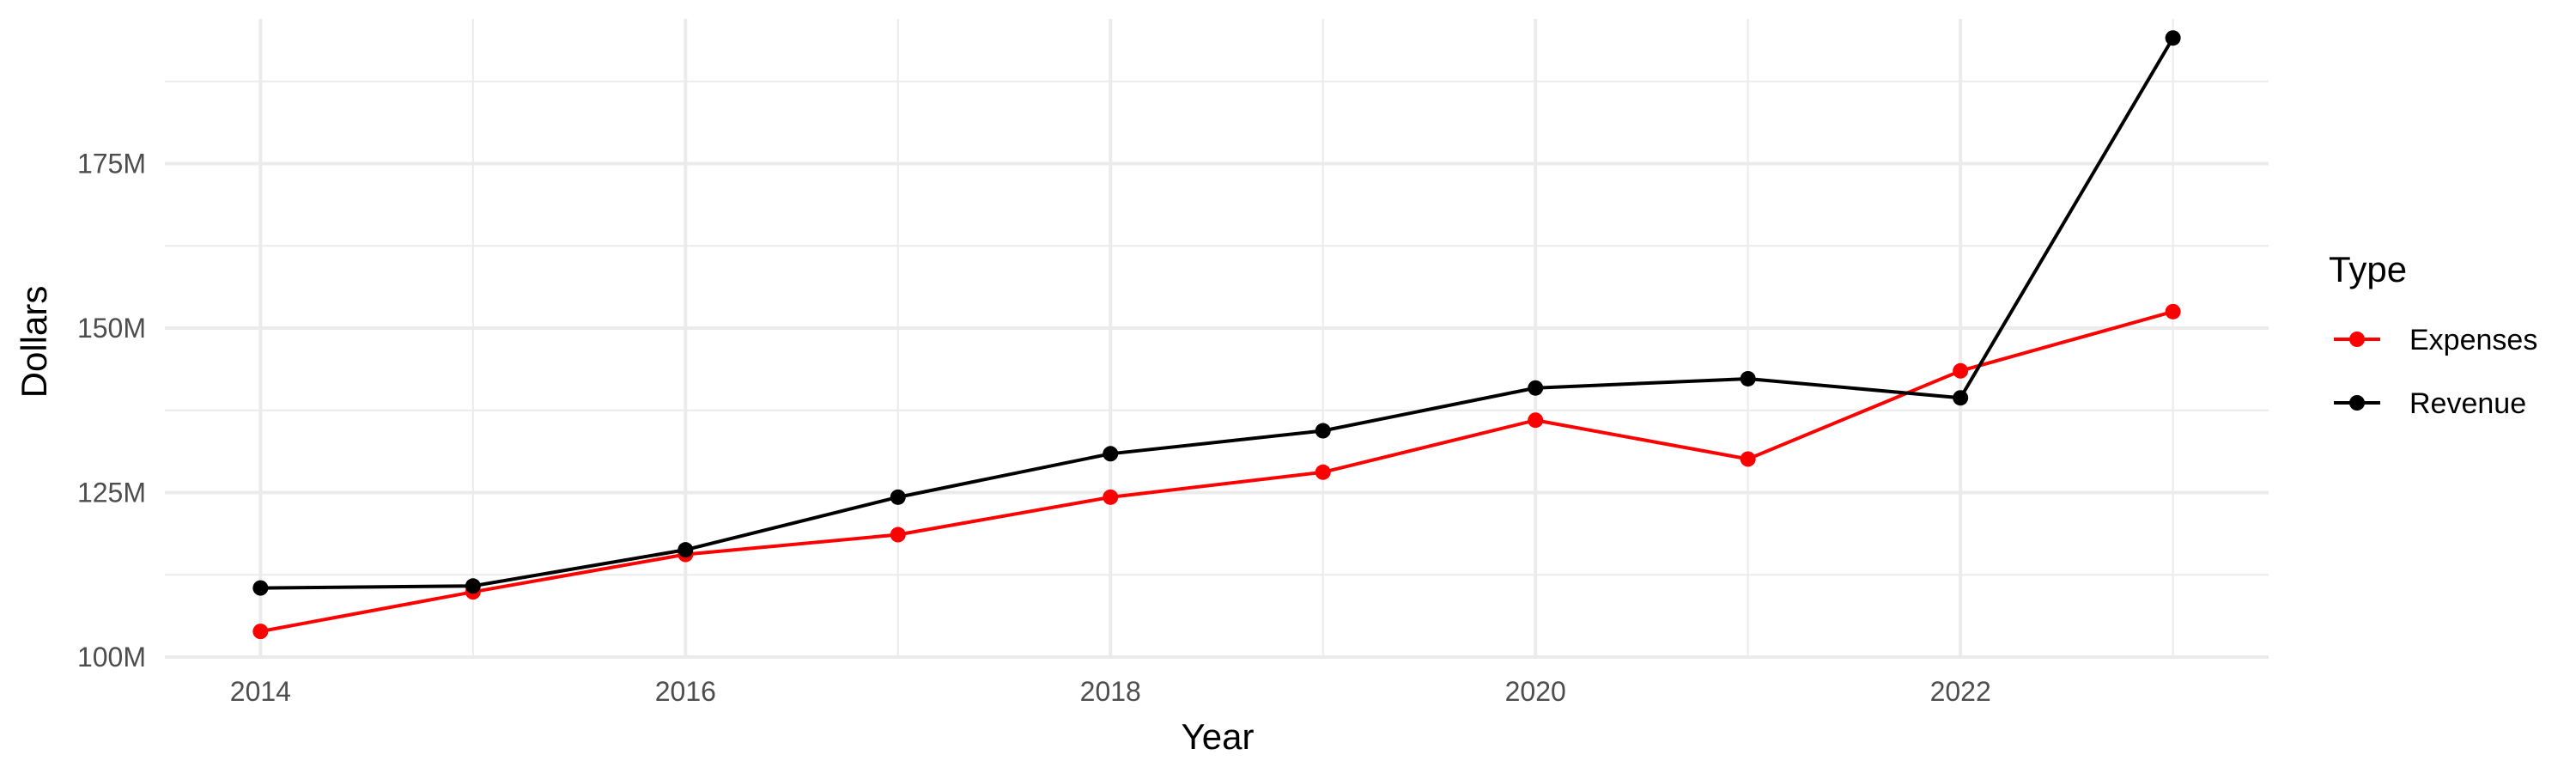  I want to click on y-tick-label: 150M, so click(112, 328).